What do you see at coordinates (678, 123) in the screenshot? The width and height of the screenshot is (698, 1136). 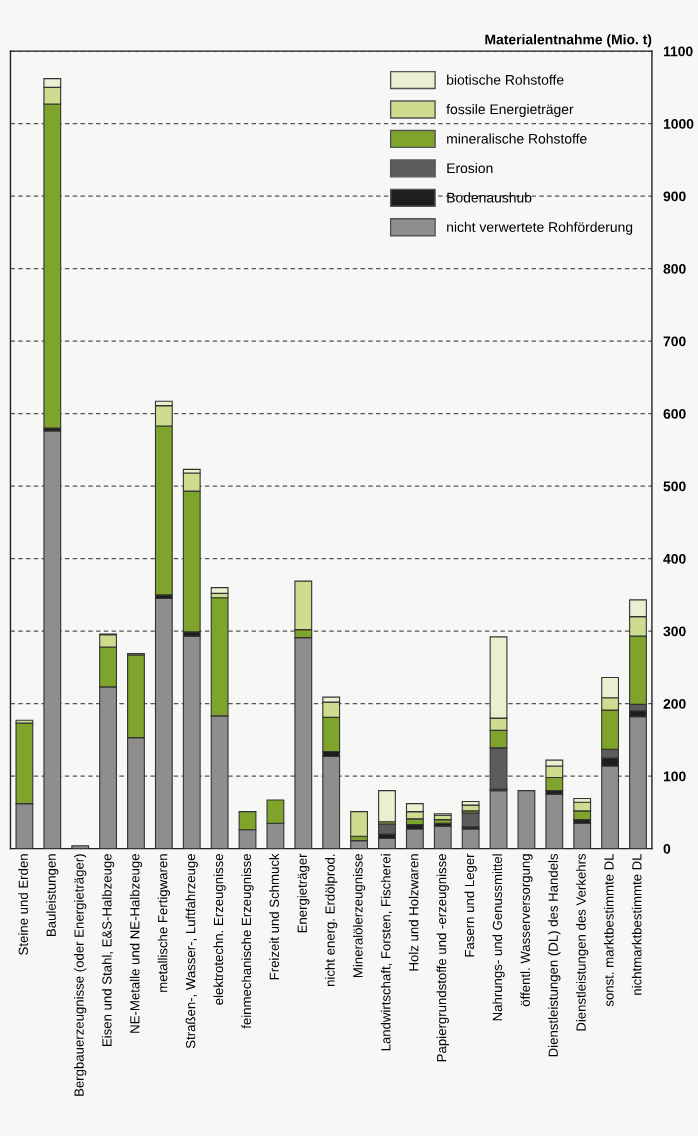 I see `y-tick-label: 1000` at bounding box center [678, 123].